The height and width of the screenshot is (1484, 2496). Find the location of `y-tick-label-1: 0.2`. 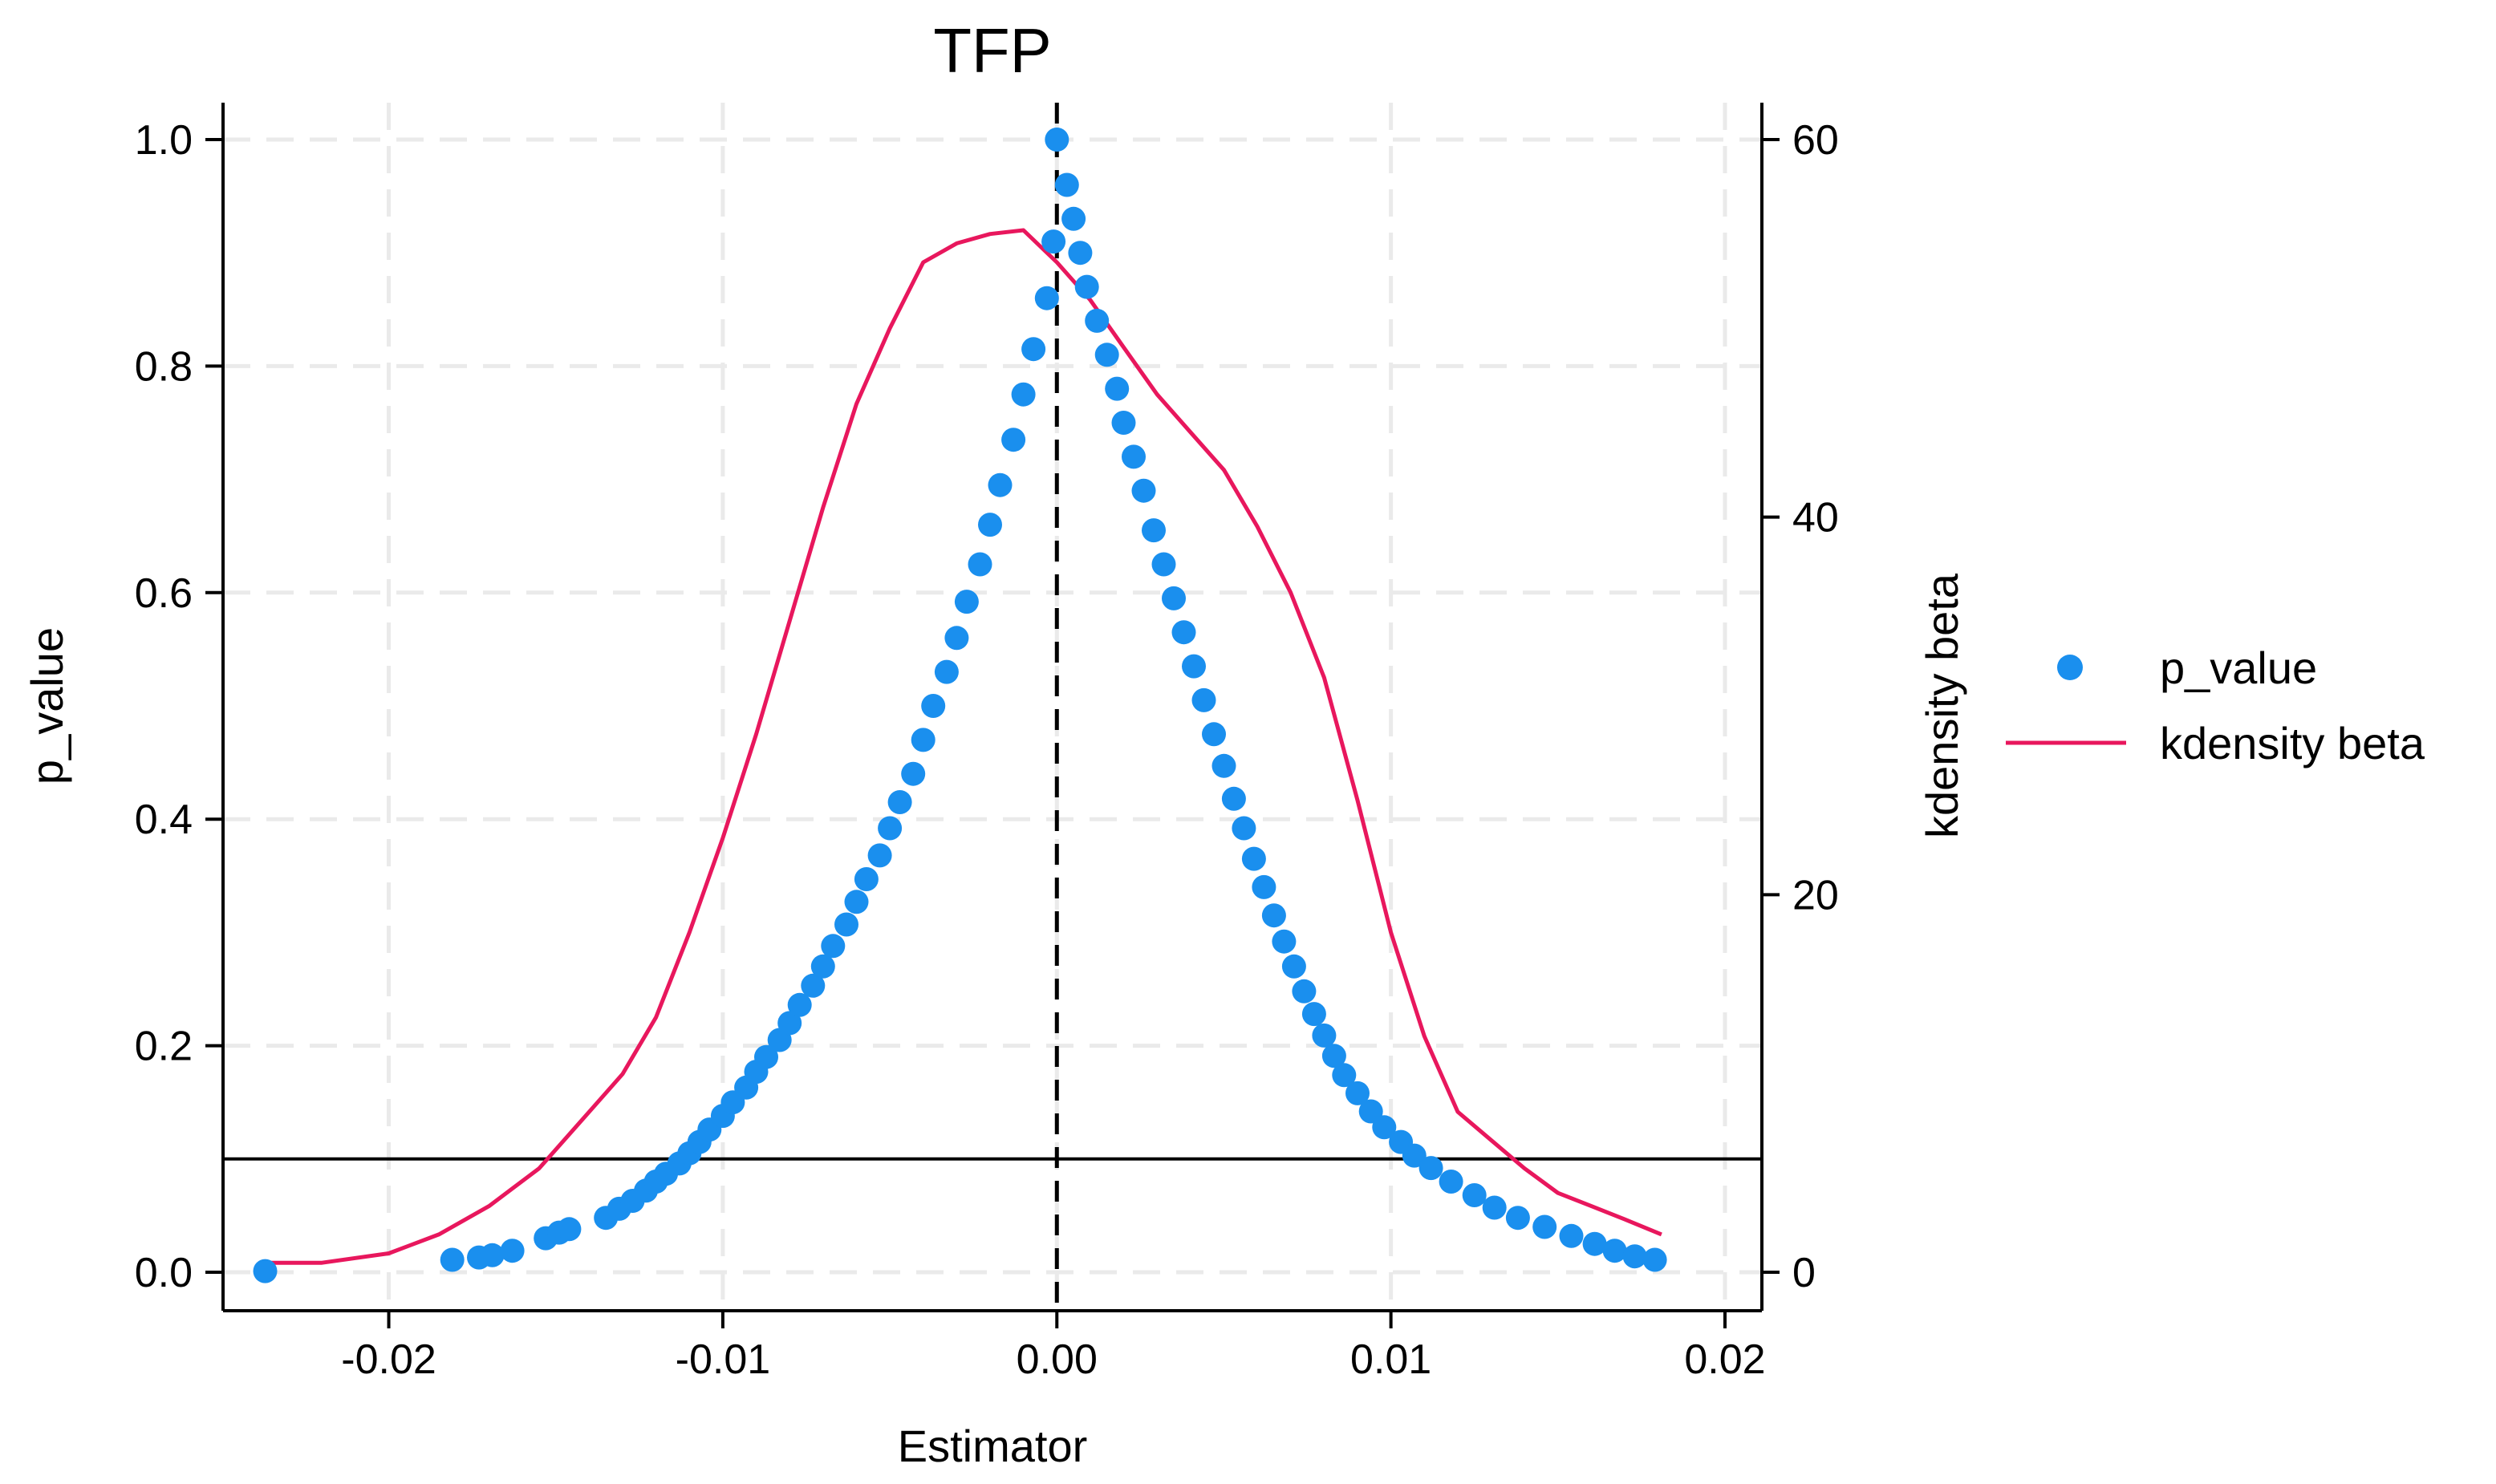

y-tick-label-1: 0.2 is located at coordinates (164, 1047).